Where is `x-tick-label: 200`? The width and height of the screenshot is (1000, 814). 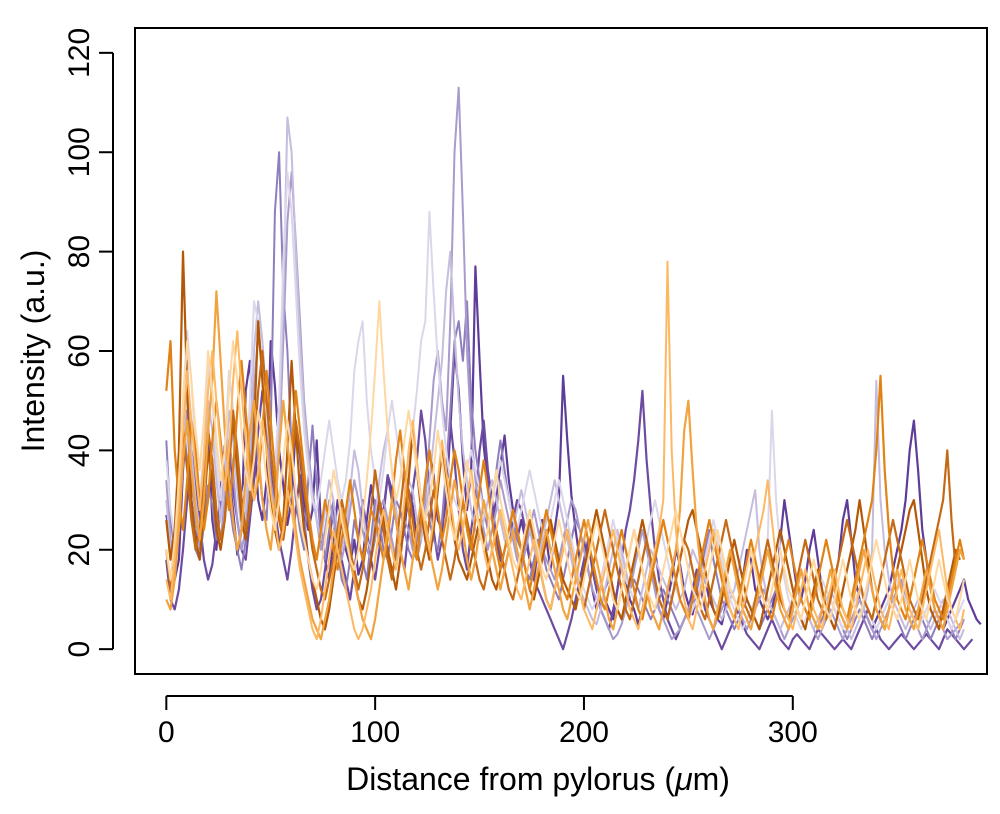
x-tick-label: 200 is located at coordinates (584, 732).